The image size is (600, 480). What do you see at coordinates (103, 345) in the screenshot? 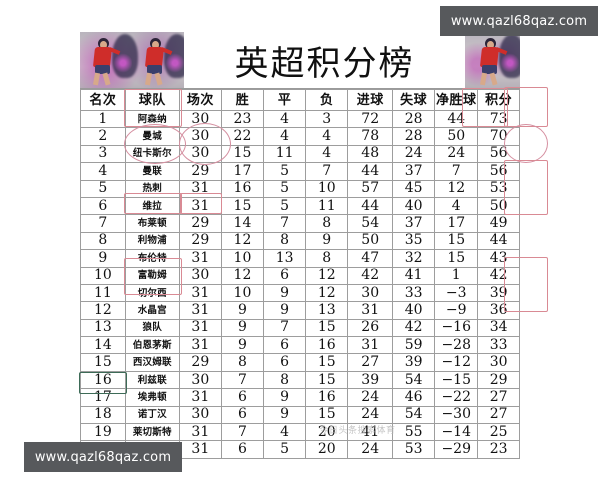
I see `cell-rank: 14` at bounding box center [103, 345].